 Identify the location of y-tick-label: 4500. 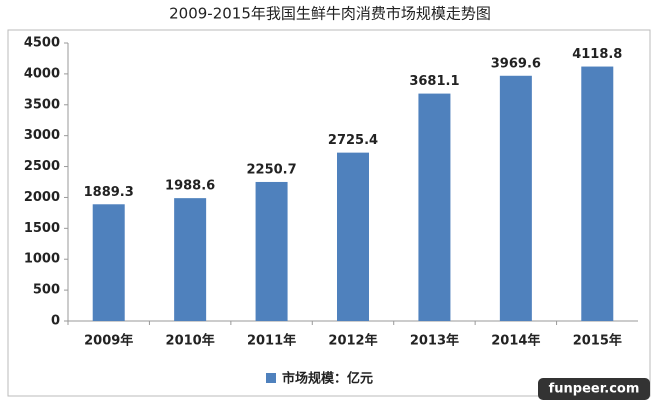
(42, 43).